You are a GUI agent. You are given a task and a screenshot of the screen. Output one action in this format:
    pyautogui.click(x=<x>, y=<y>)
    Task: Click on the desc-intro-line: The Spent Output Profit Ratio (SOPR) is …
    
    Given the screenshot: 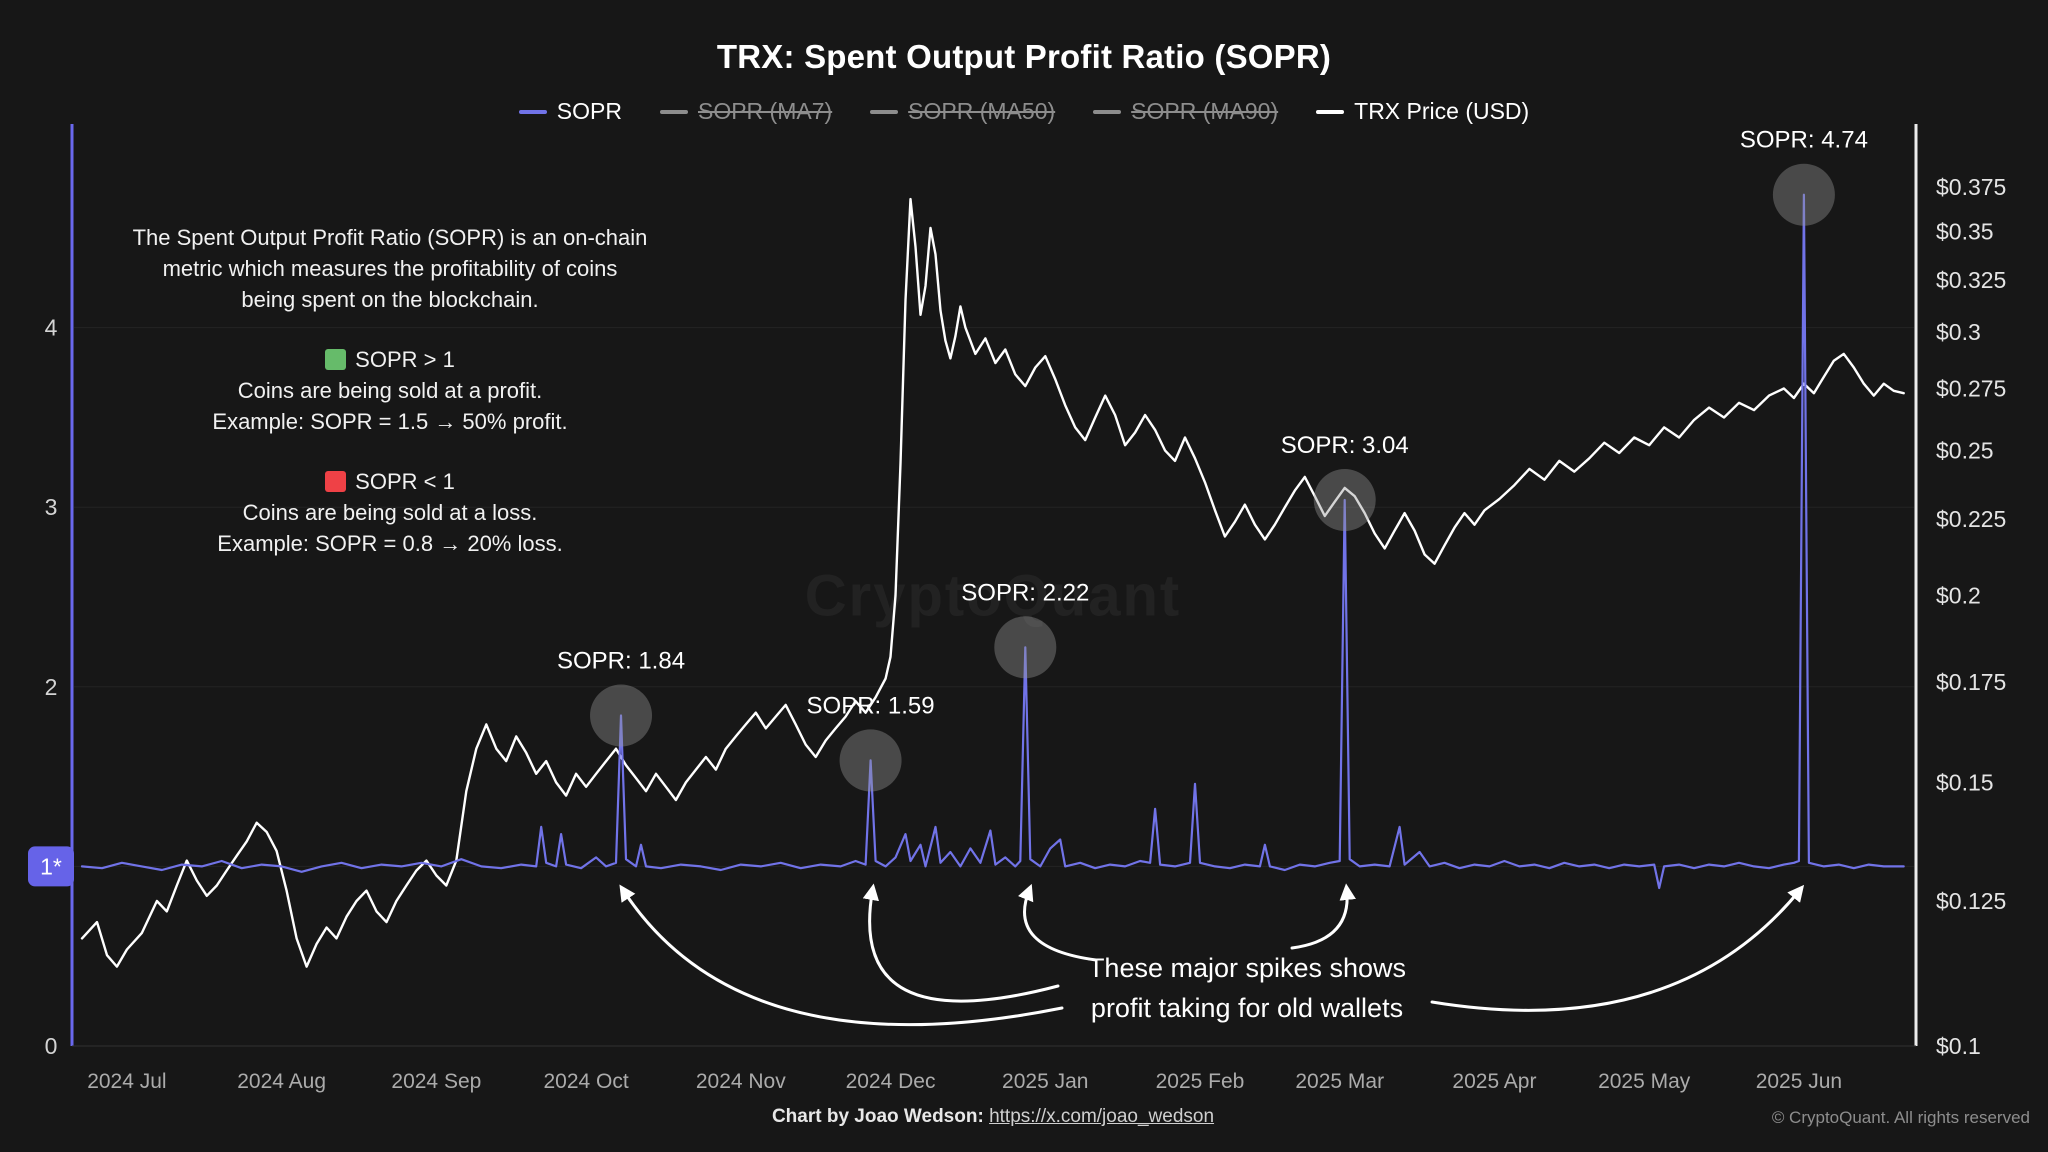 What is the action you would take?
    pyautogui.click(x=390, y=237)
    